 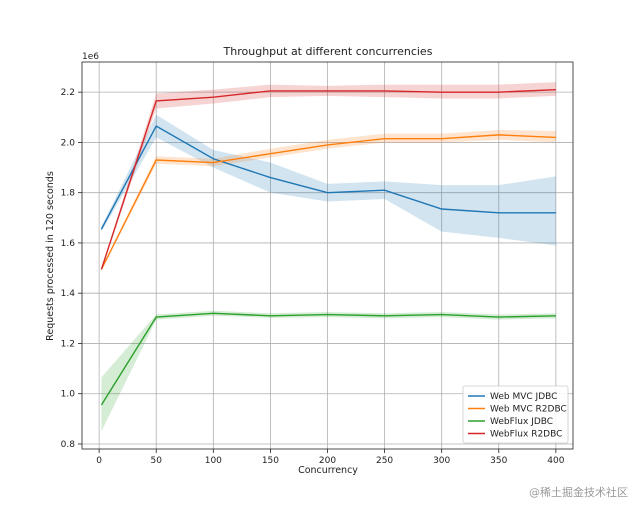 I want to click on y-tick-label: 1.8, so click(x=68, y=194).